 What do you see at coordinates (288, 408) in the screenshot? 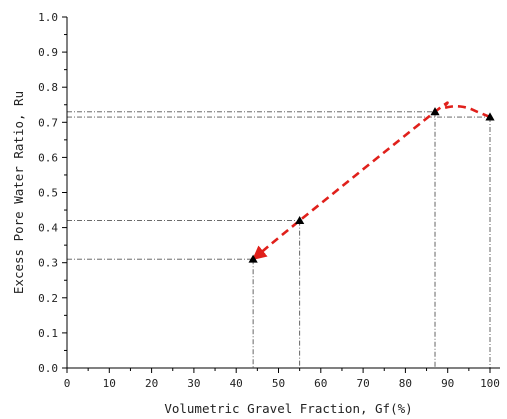
I see `x-axis-label: Volumetric Gravel Fraction, Gf(%)` at bounding box center [288, 408].